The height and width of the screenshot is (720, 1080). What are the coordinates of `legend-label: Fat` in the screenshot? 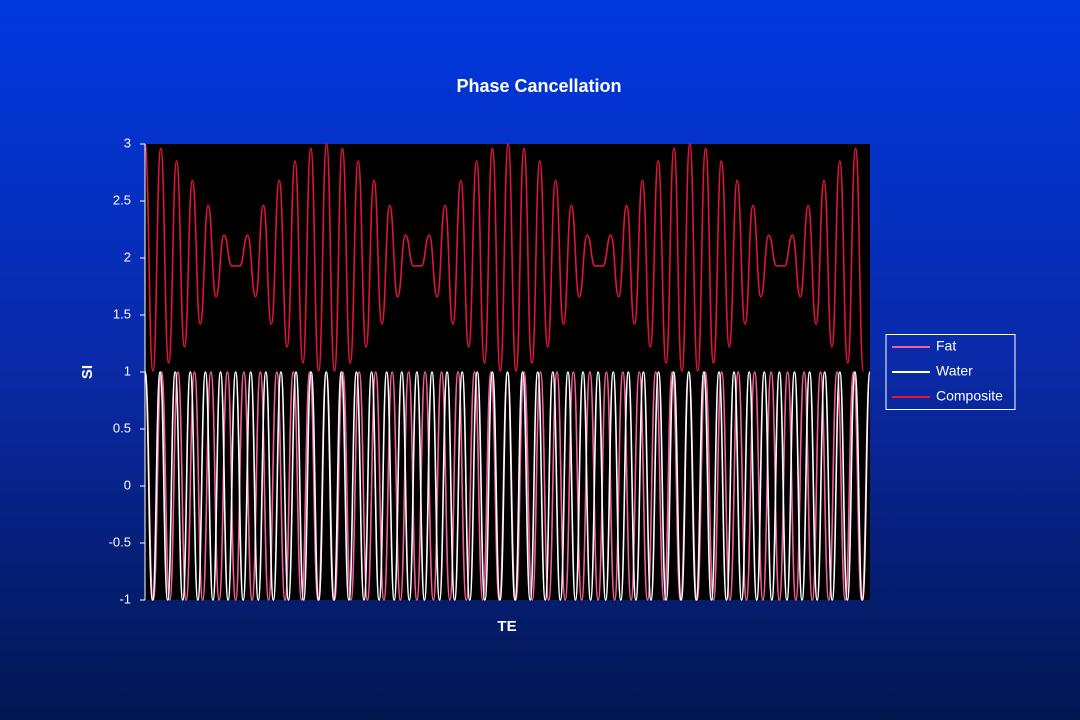 It's located at (946, 346).